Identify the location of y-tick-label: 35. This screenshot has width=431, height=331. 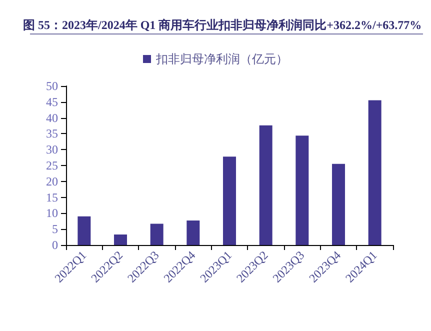
(52, 133).